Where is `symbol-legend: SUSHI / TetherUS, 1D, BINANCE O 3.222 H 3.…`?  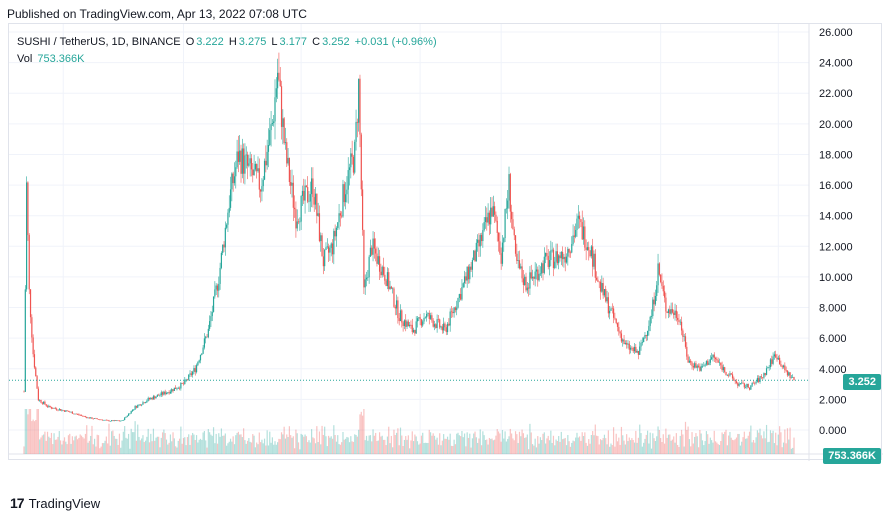
symbol-legend: SUSHI / TetherUS, 1D, BINANCE O 3.222 H 3.… is located at coordinates (228, 42).